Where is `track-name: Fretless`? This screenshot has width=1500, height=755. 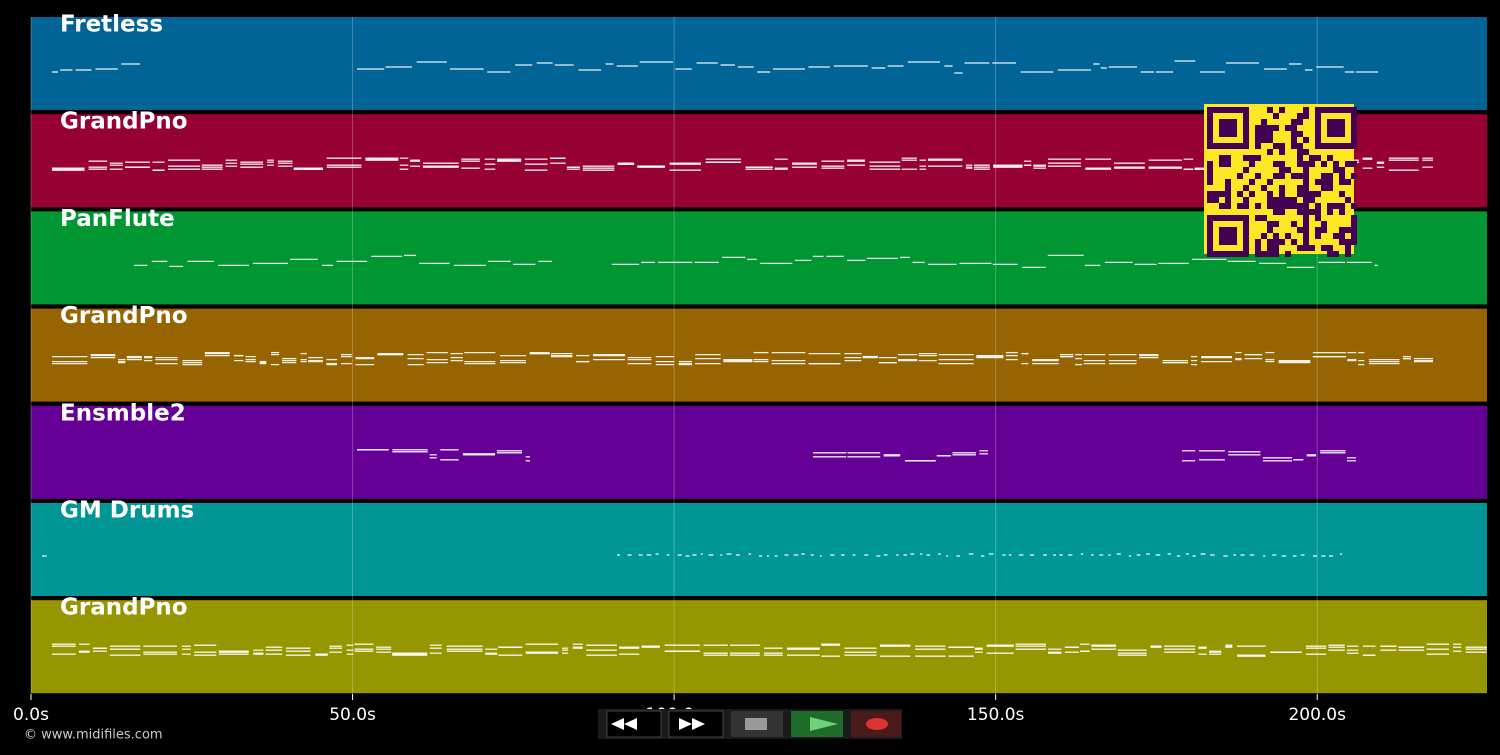 track-name: Fretless is located at coordinates (111, 25).